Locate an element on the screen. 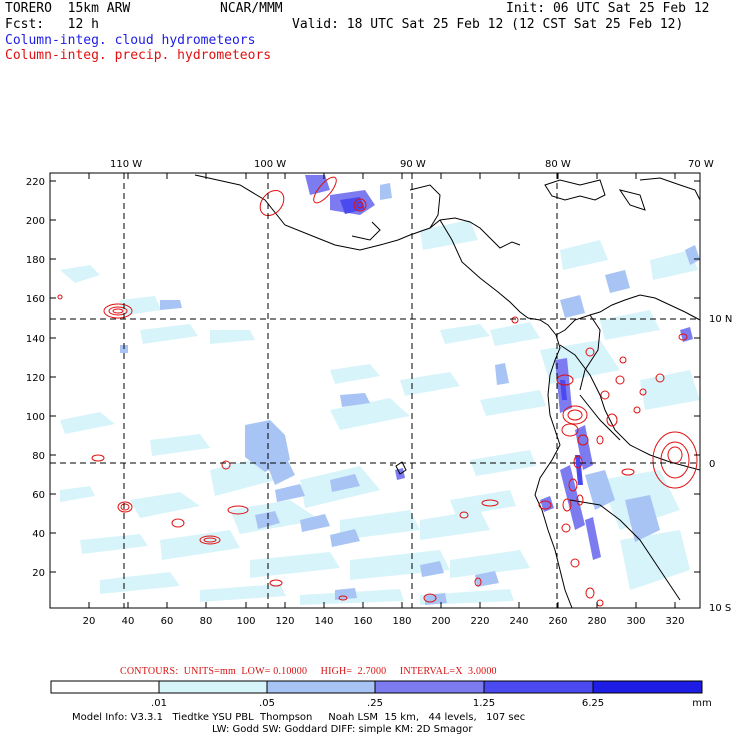  y-tick-label: 20 is located at coordinates (38, 573).